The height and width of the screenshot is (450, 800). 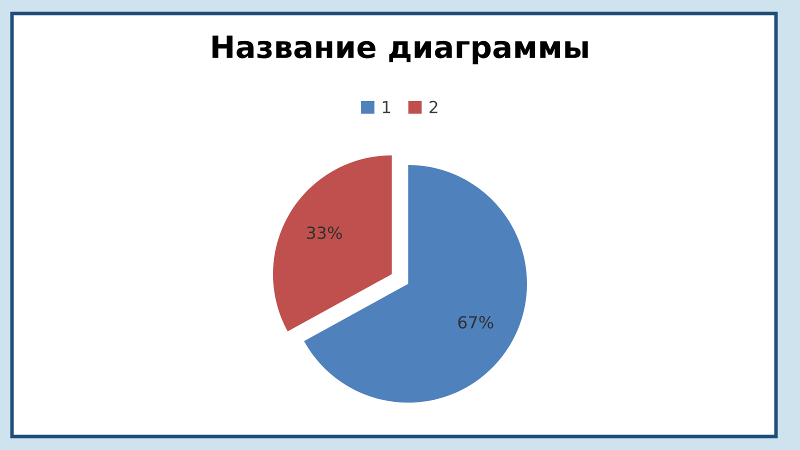 I want to click on data-label: 67%, so click(x=476, y=322).